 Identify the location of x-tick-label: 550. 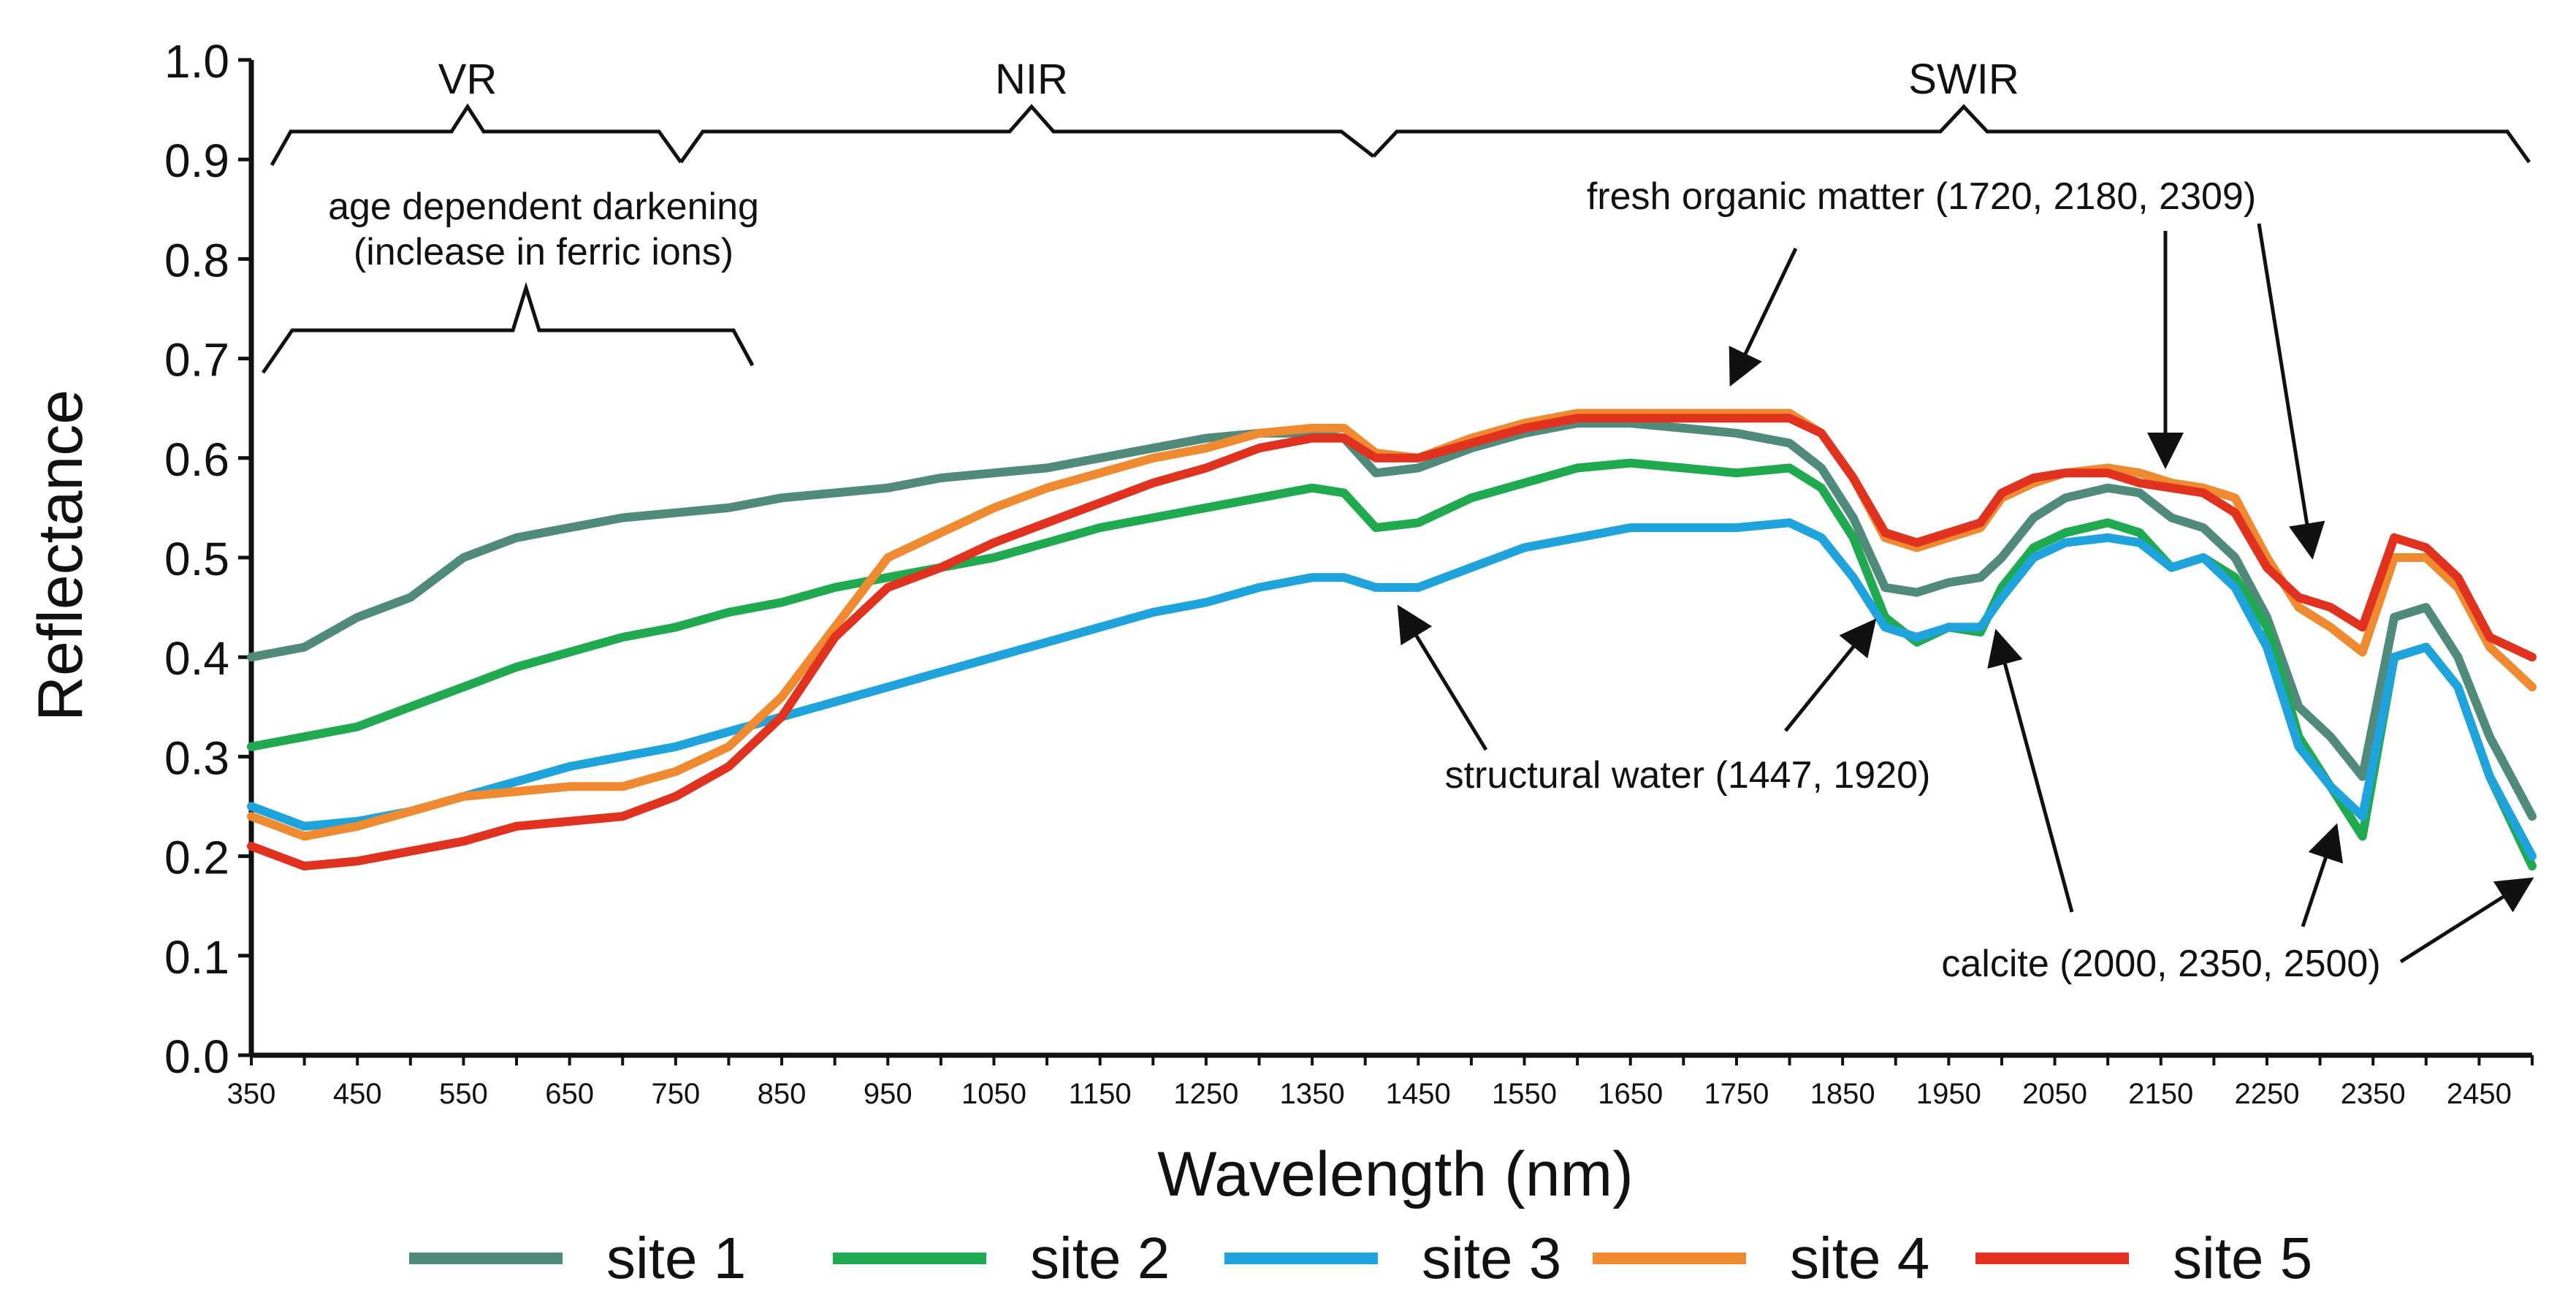
(463, 1094).